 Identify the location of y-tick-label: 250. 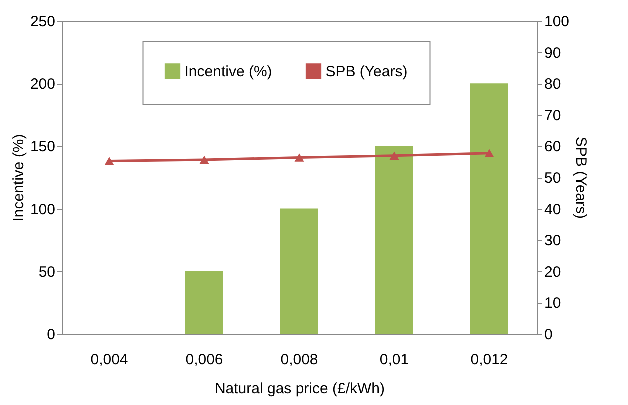
(43, 22).